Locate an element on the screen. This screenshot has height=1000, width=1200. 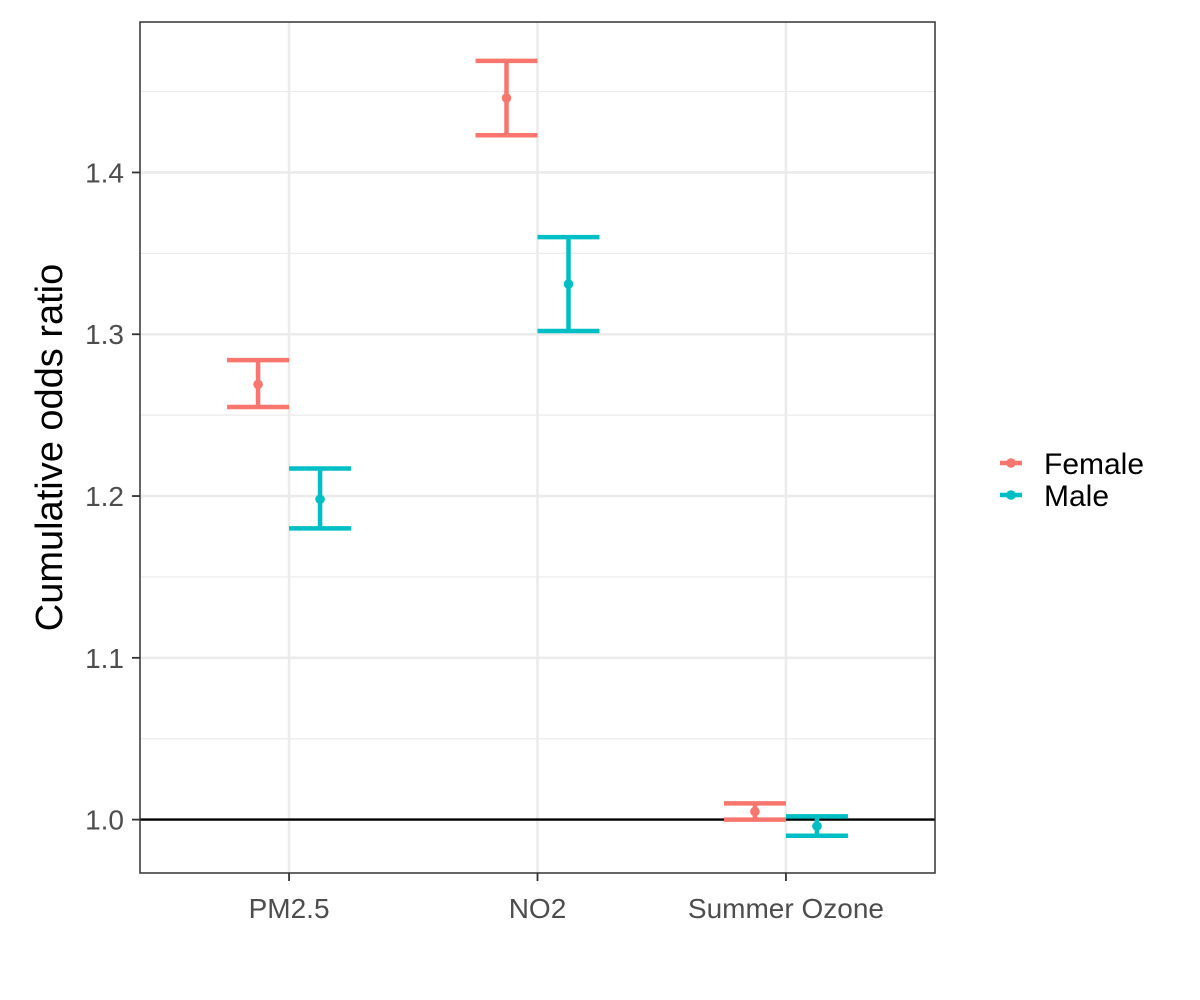
y-axis: 1.0 1.1 1.2 1.3 1.4 is located at coordinates (112, 496).